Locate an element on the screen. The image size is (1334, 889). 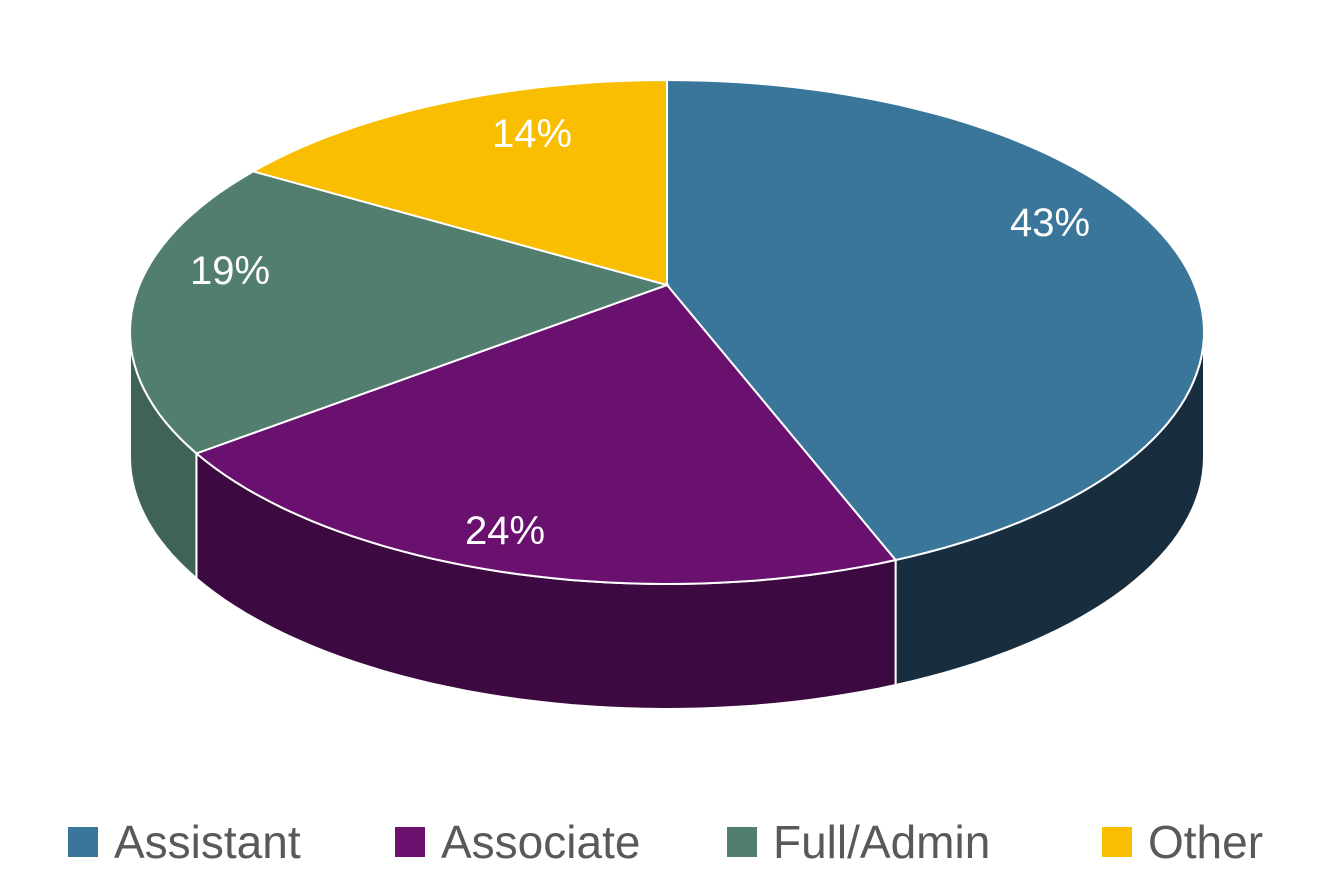
legend-item-other: Other is located at coordinates (1182, 842).